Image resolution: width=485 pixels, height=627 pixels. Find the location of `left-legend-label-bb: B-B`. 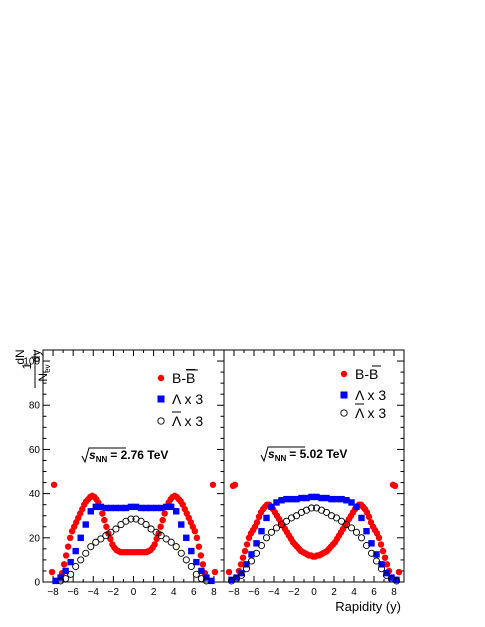

left-legend-label-bb: B-B is located at coordinates (183, 378).